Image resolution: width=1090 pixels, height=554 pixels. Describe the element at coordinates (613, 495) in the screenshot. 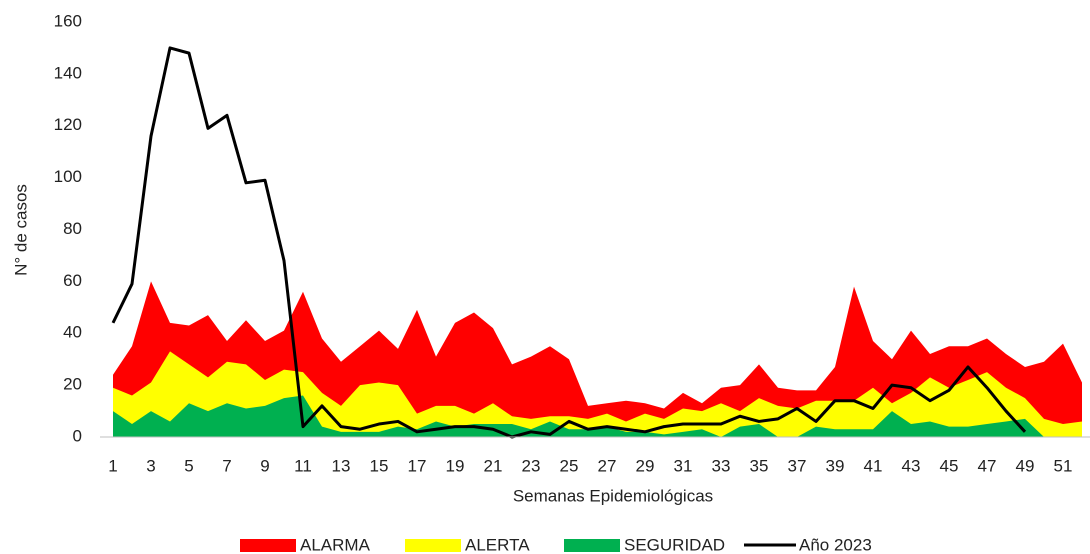

I see `x-axis-title: Semanas Epidemiológicas` at that location.